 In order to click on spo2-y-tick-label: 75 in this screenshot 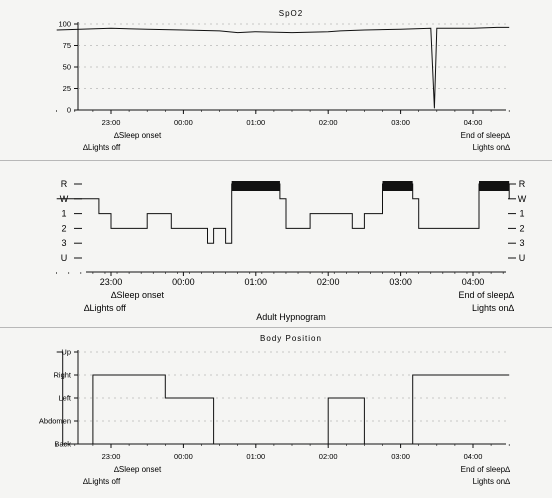, I will do `click(67, 45)`.